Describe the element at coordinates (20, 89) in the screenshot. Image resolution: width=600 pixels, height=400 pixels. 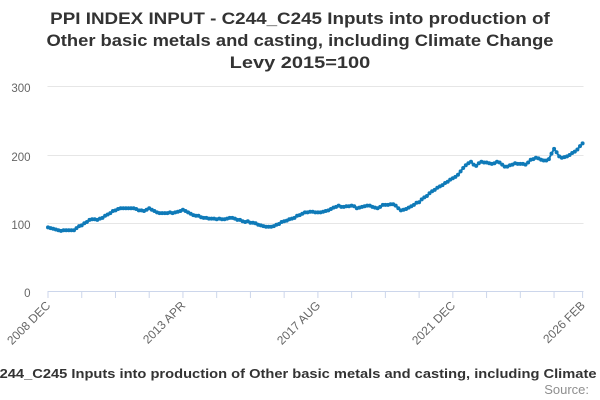
I see `svg-text: 300` at that location.